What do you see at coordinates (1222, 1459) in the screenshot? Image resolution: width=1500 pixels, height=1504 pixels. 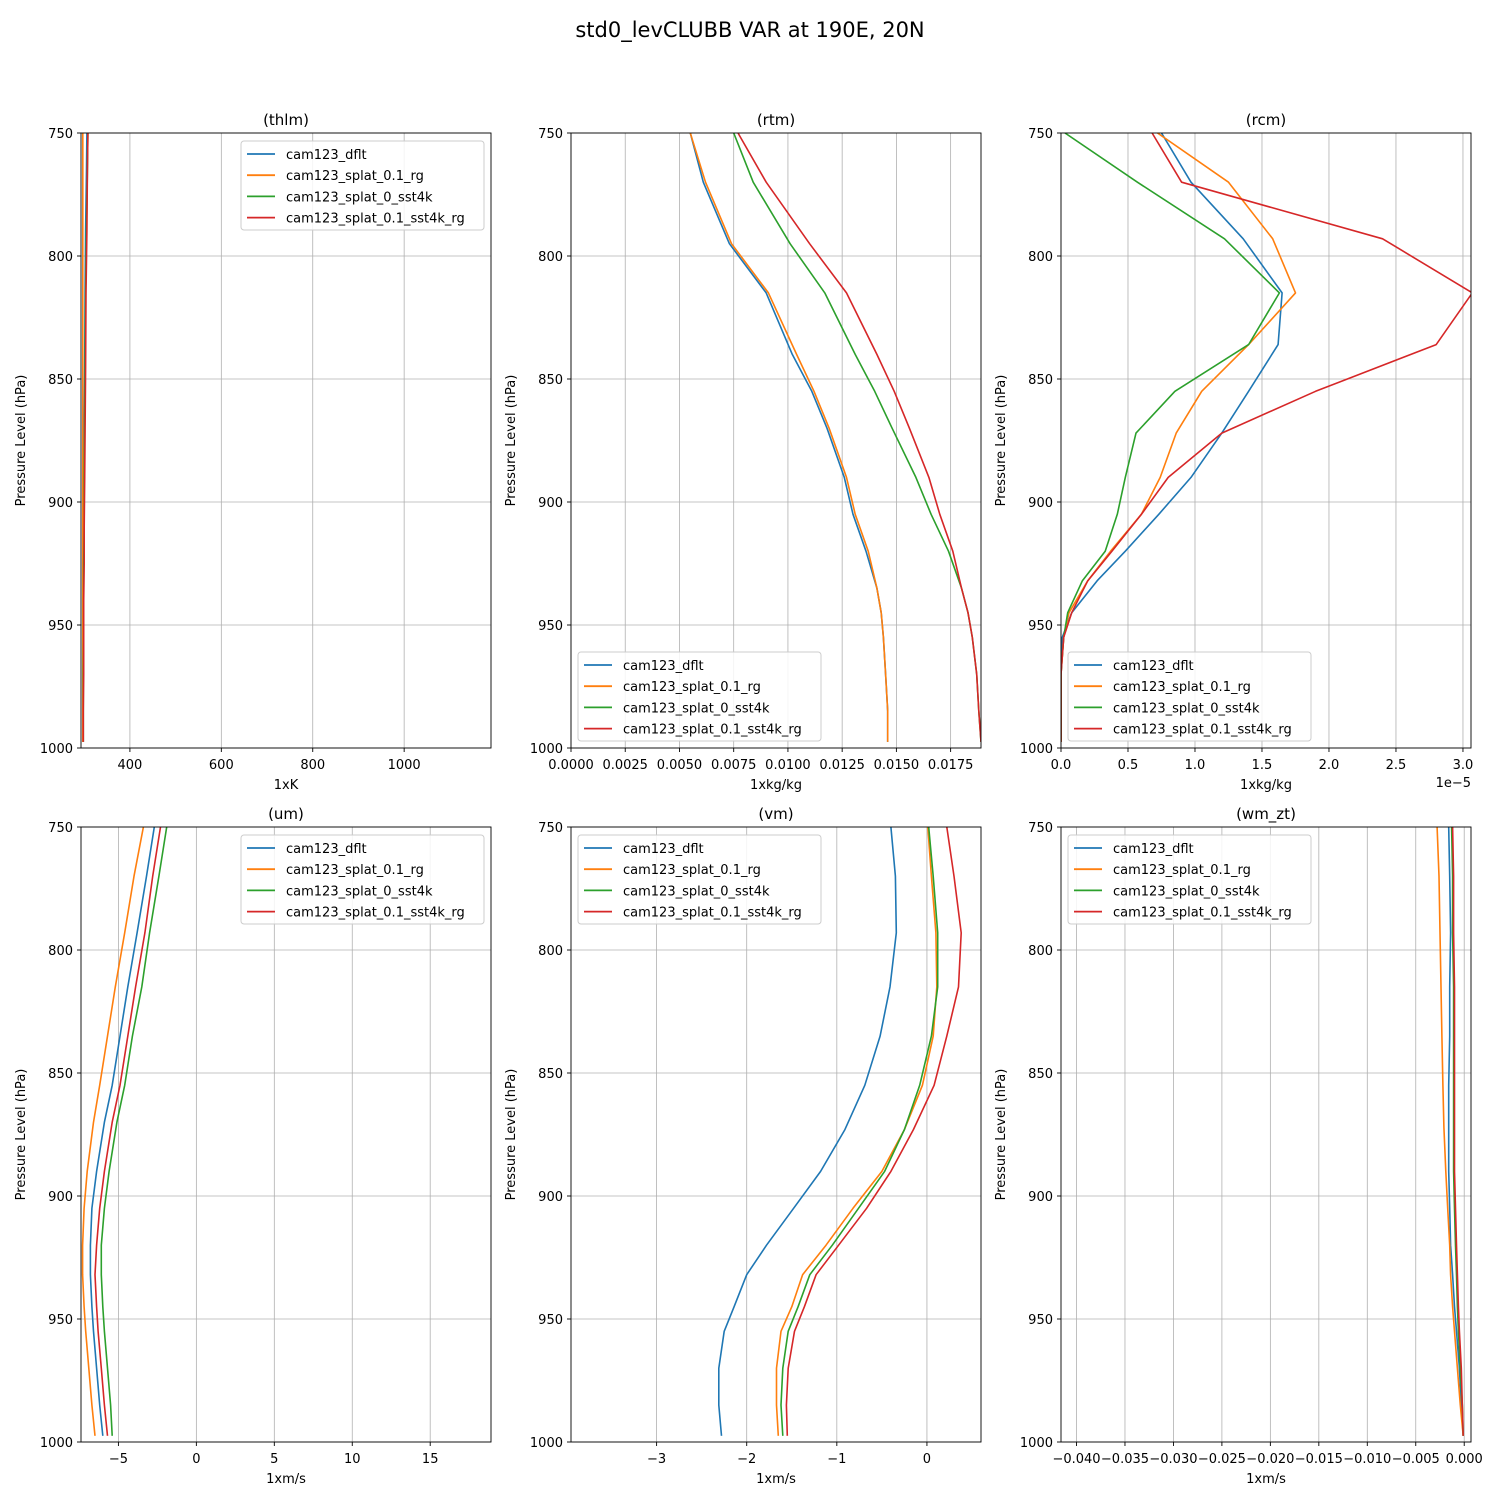 I see `x-tick-label: −0.025` at bounding box center [1222, 1459].